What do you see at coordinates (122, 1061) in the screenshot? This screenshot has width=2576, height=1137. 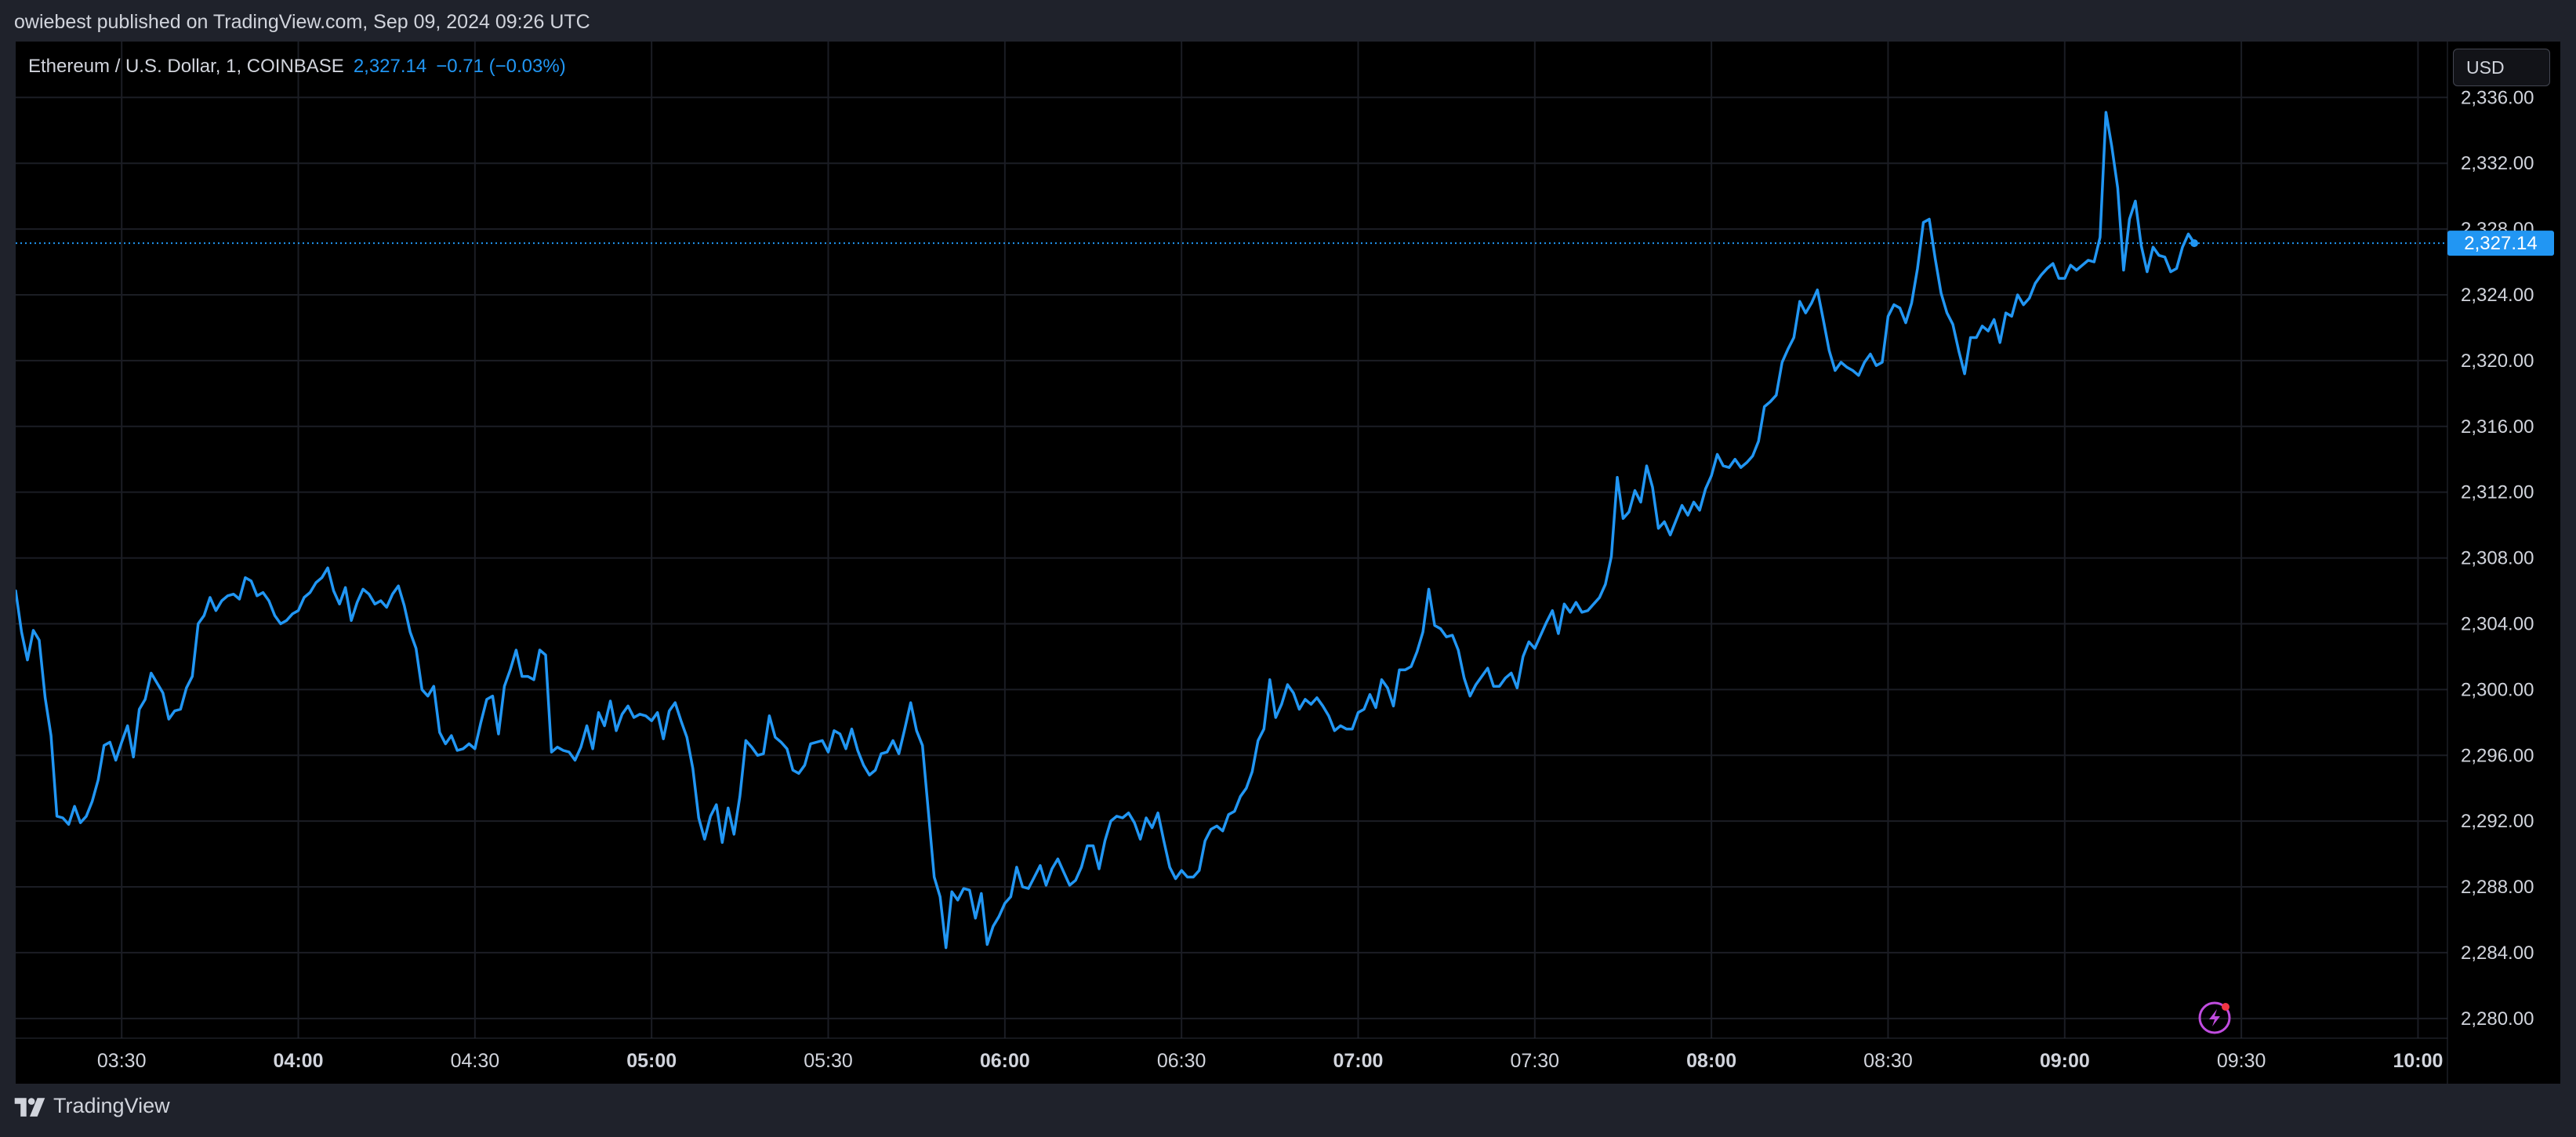 I see `x-tick-label: 03:30` at bounding box center [122, 1061].